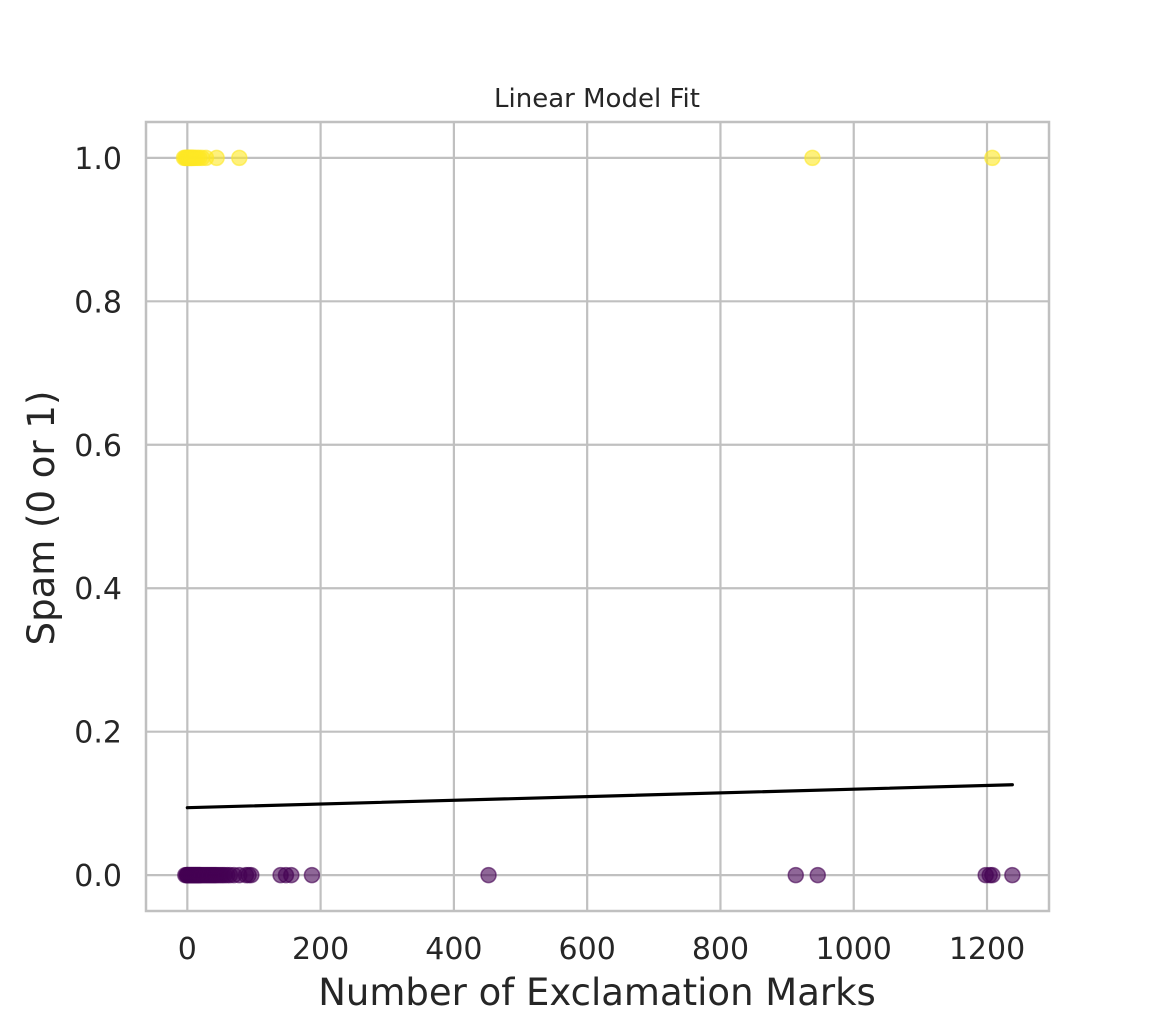  Describe the element at coordinates (597, 992) in the screenshot. I see `x-axis-label: Number of Exclamation Marks` at that location.